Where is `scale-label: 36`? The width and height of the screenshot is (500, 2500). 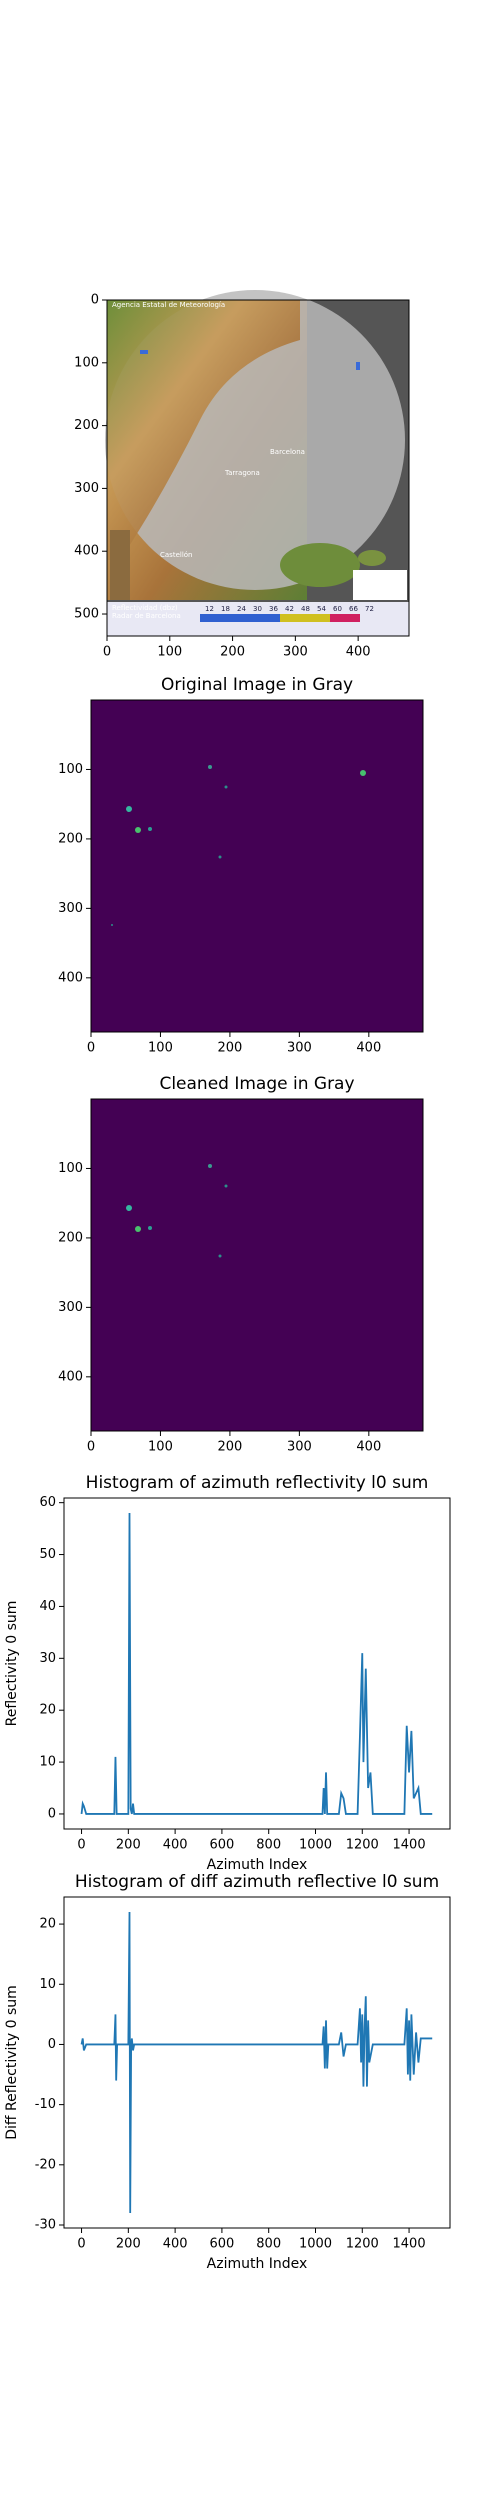 scale-label: 36 is located at coordinates (273, 609).